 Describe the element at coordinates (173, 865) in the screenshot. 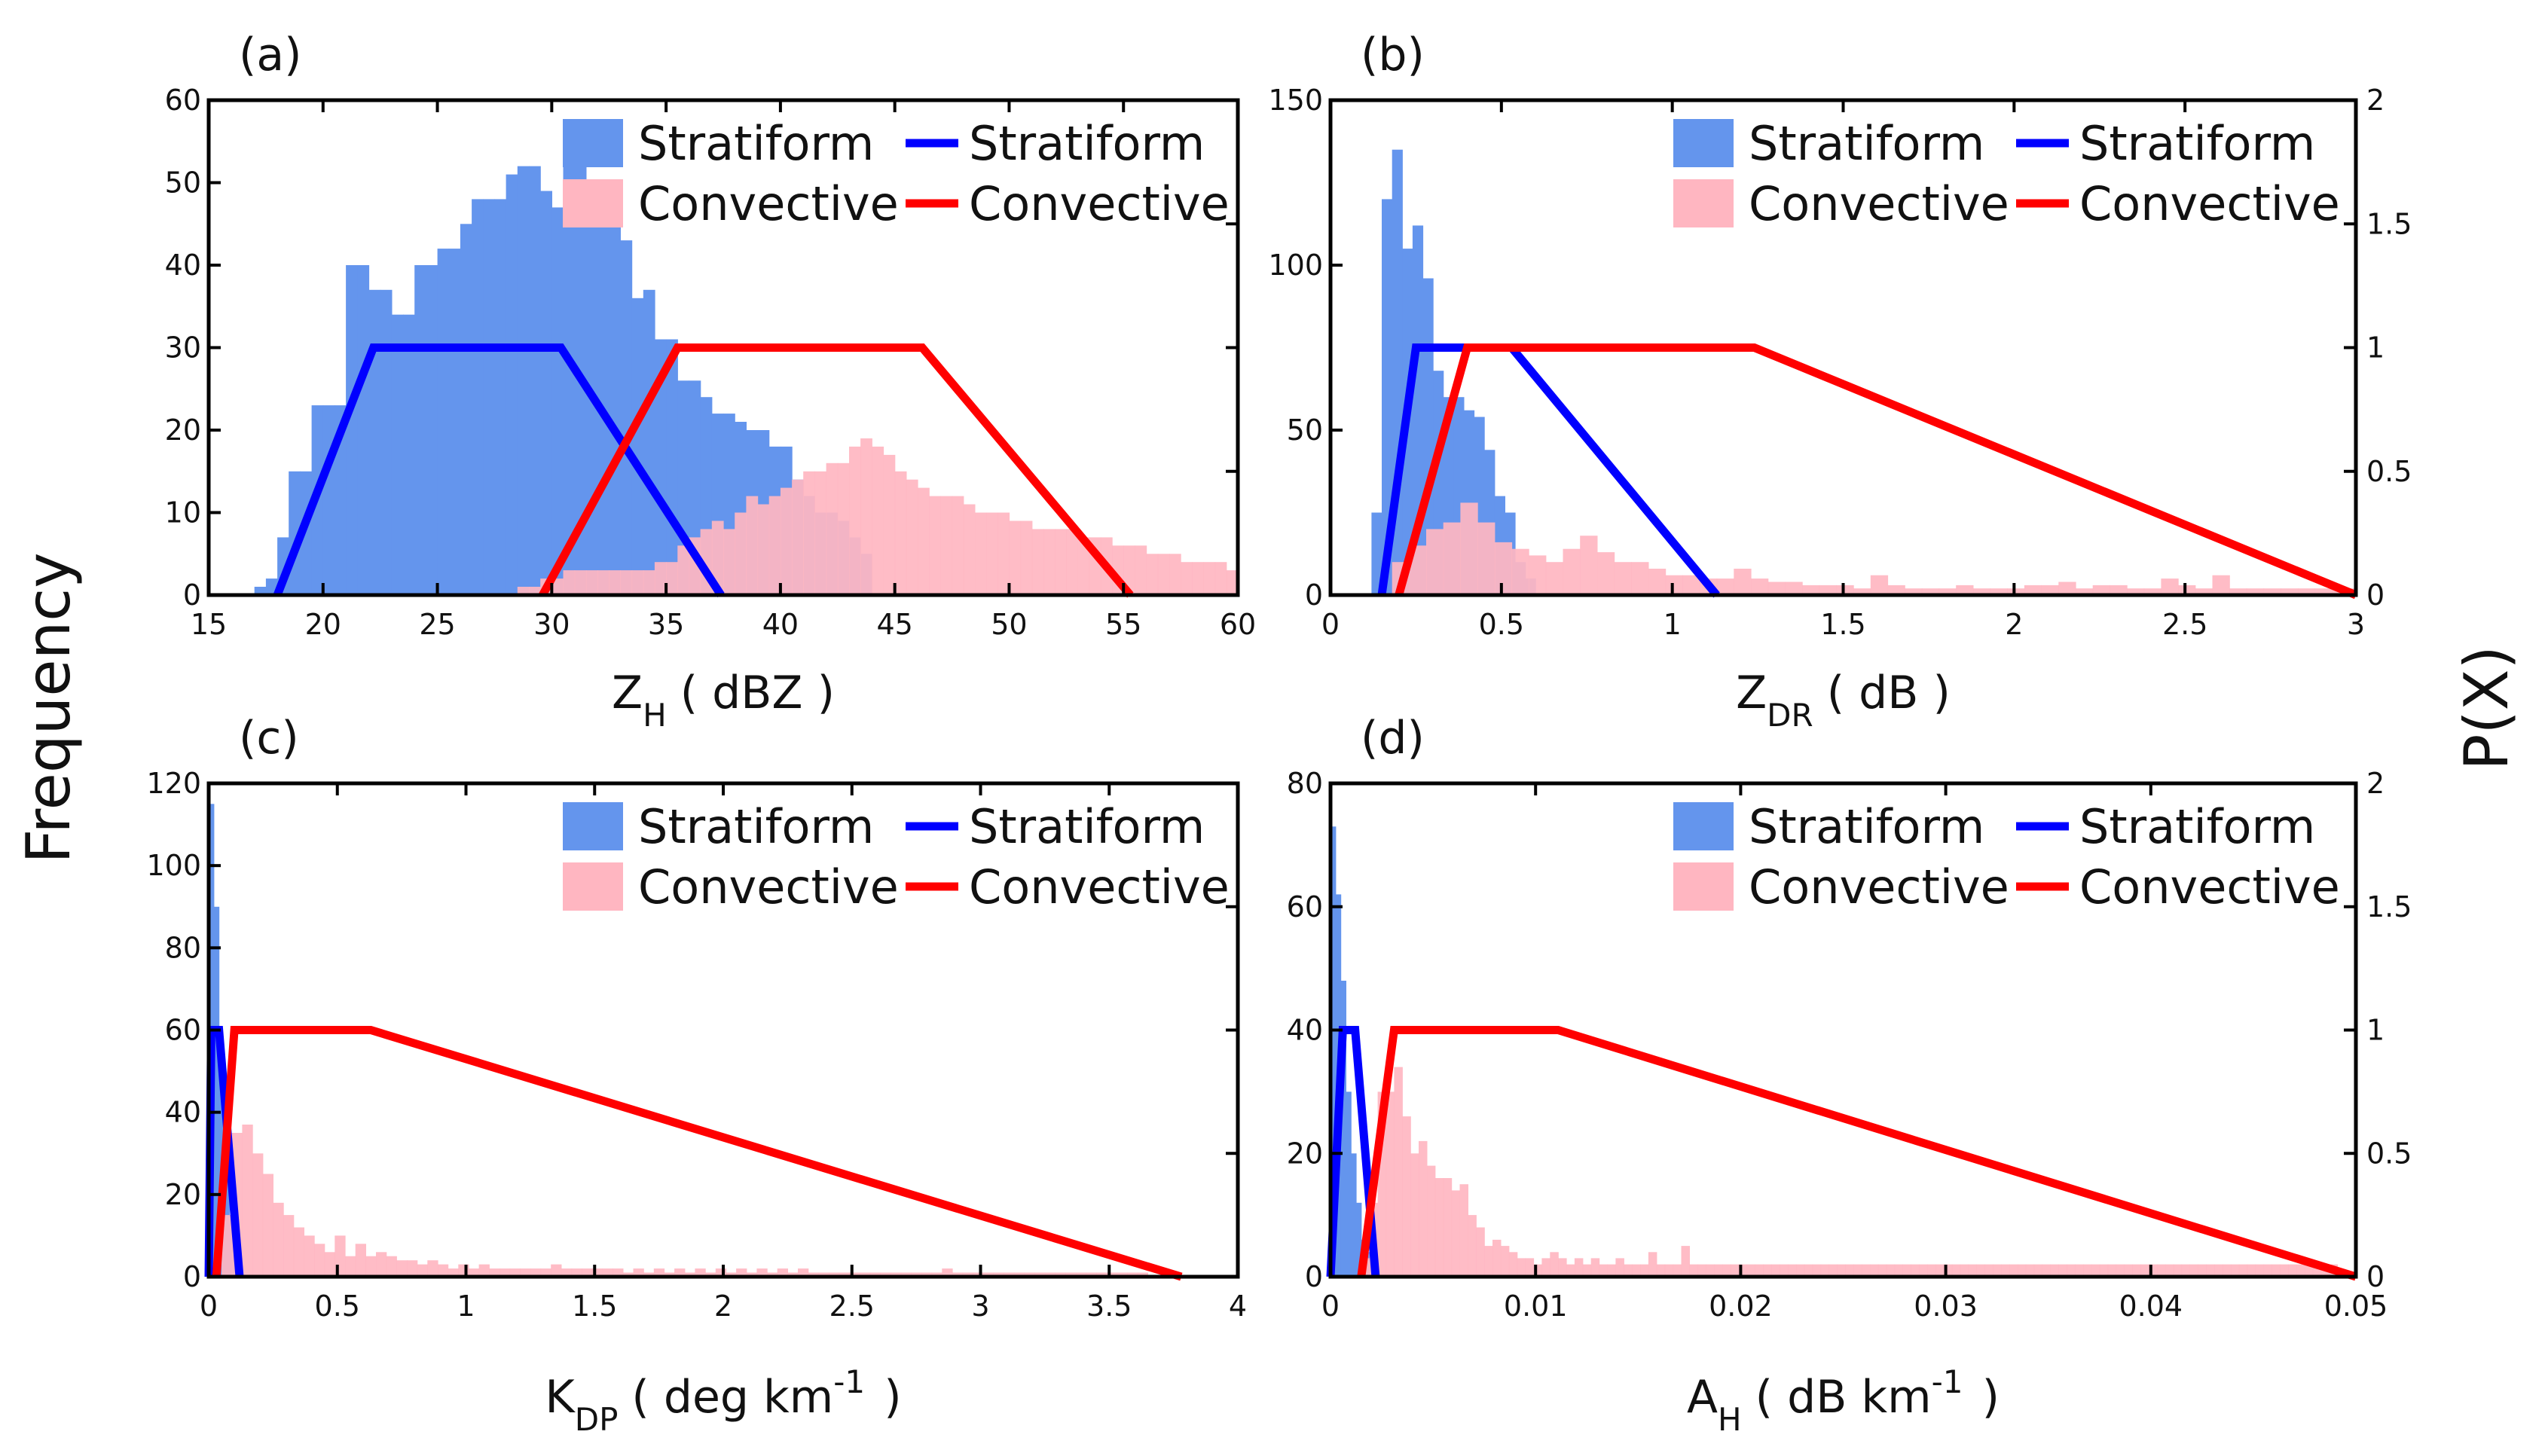

I see `y-tick-label: 100` at that location.